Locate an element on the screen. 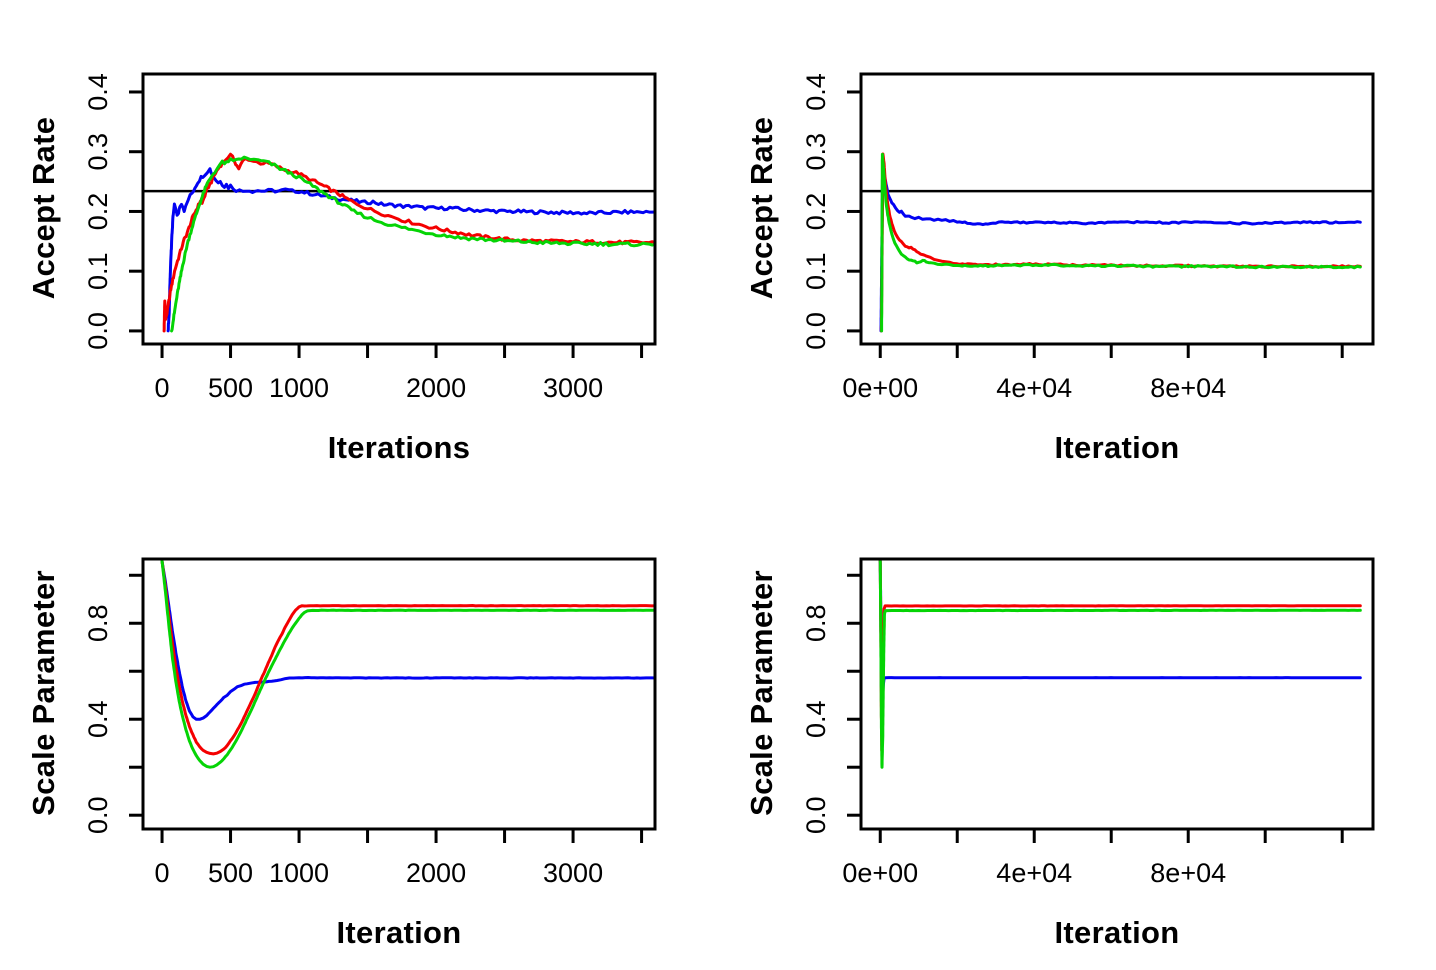 This screenshot has width=1436, height=970. scale-parameter-long-plot: 0e+00 4e+04 8e+04 0.0 0.4 0.8 is located at coordinates (1088, 722).